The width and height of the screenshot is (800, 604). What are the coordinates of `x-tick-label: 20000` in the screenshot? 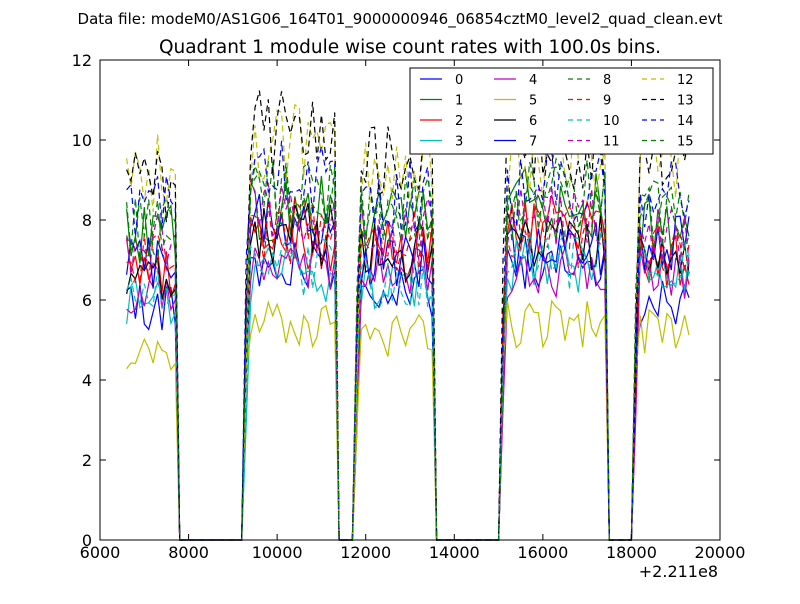 It's located at (720, 552).